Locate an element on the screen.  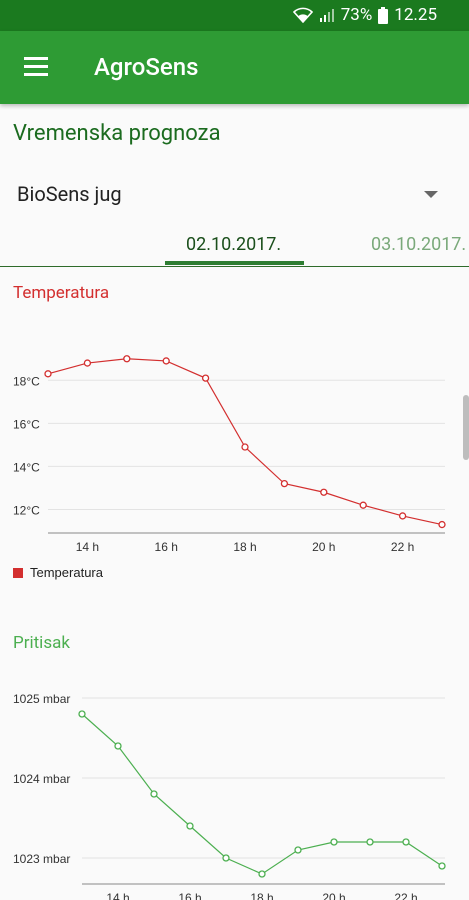
menu-icon is located at coordinates (36, 67).